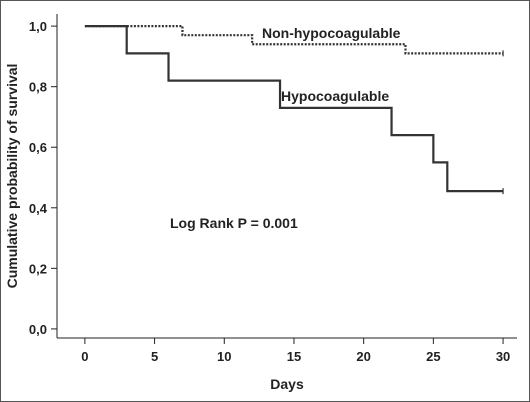 This screenshot has width=530, height=402. Describe the element at coordinates (84, 356) in the screenshot. I see `x-tick-label: 0` at that location.